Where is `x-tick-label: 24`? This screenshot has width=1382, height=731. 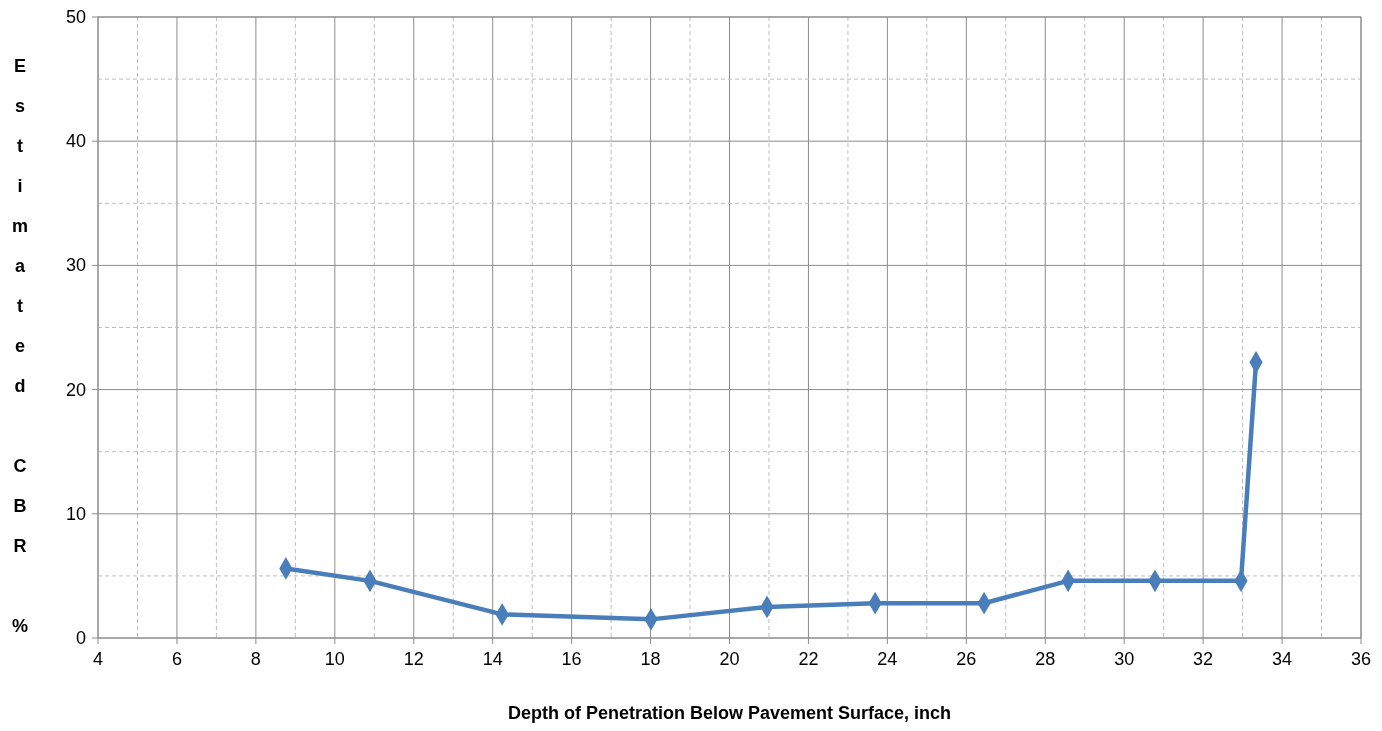 x-tick-label: 24 is located at coordinates (887, 659).